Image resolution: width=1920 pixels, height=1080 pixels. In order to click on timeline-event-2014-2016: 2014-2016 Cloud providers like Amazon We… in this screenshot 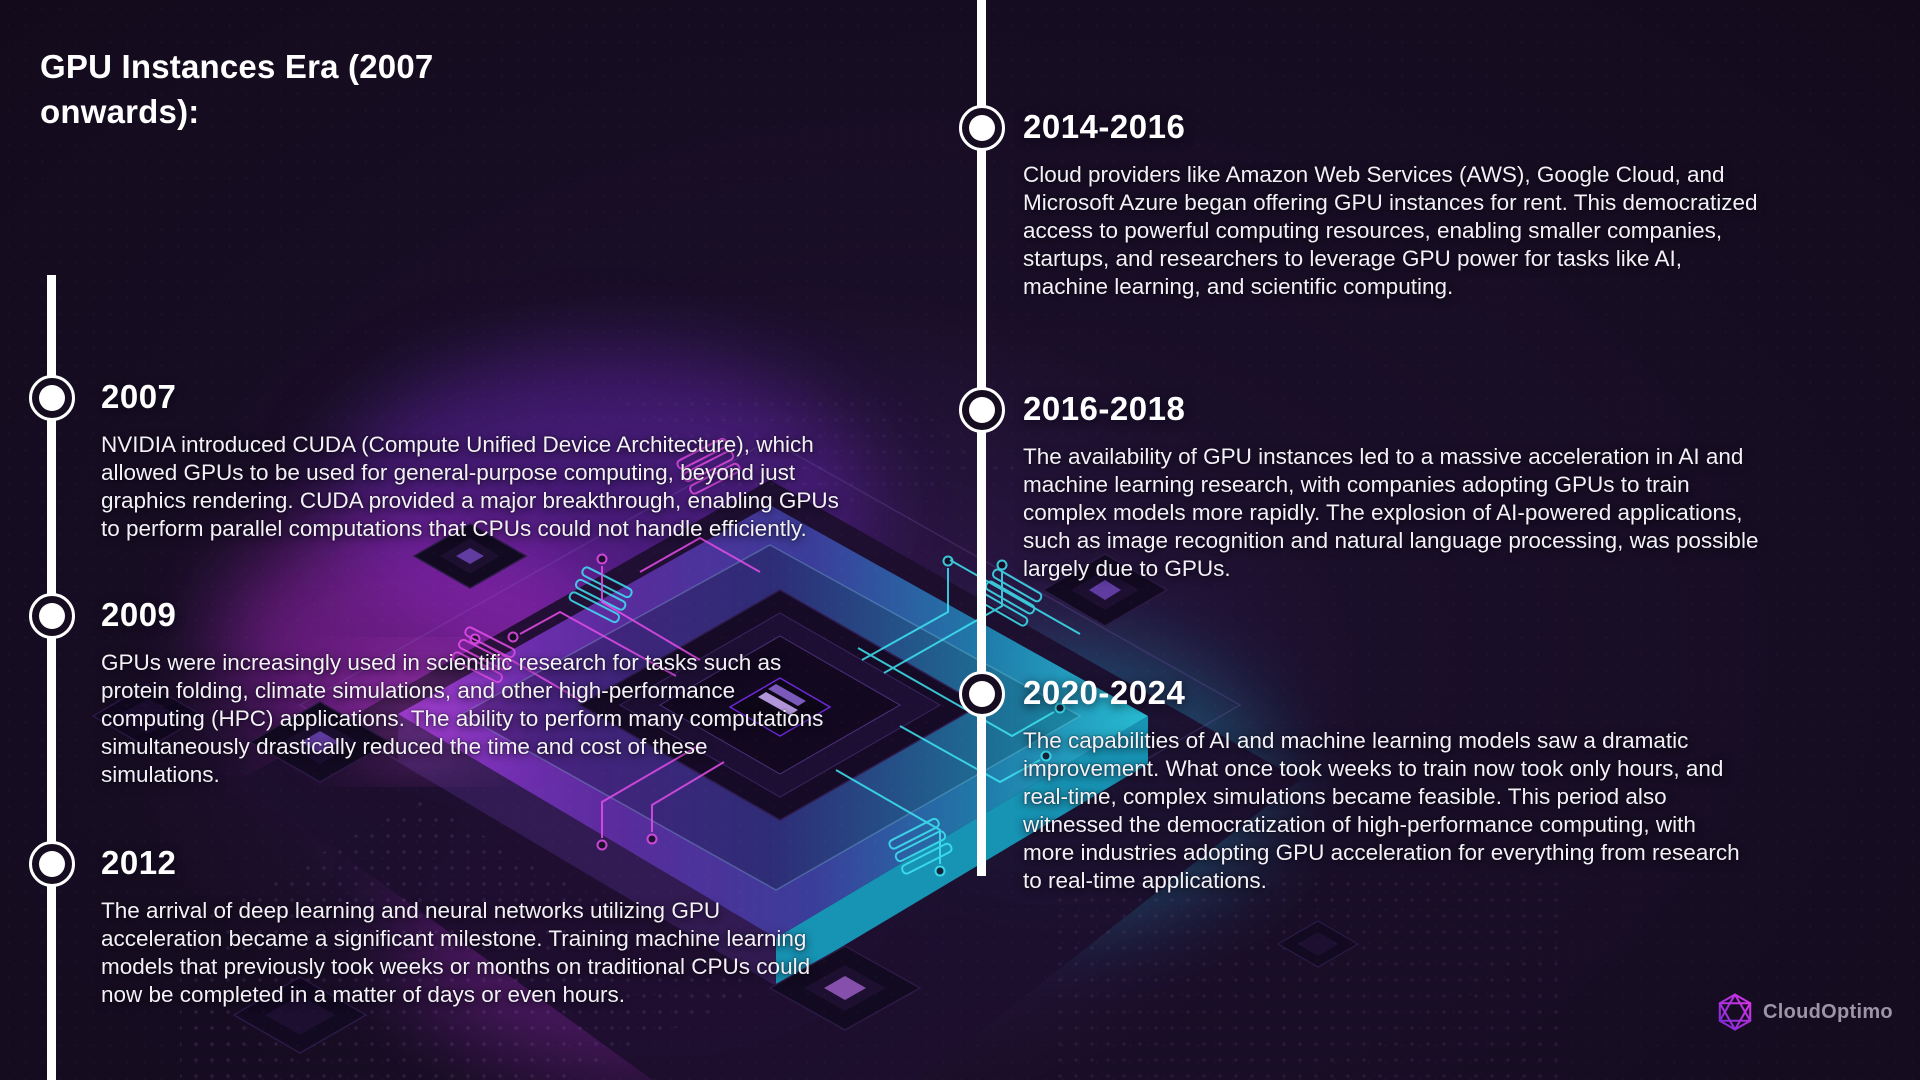, I will do `click(1463, 202)`.